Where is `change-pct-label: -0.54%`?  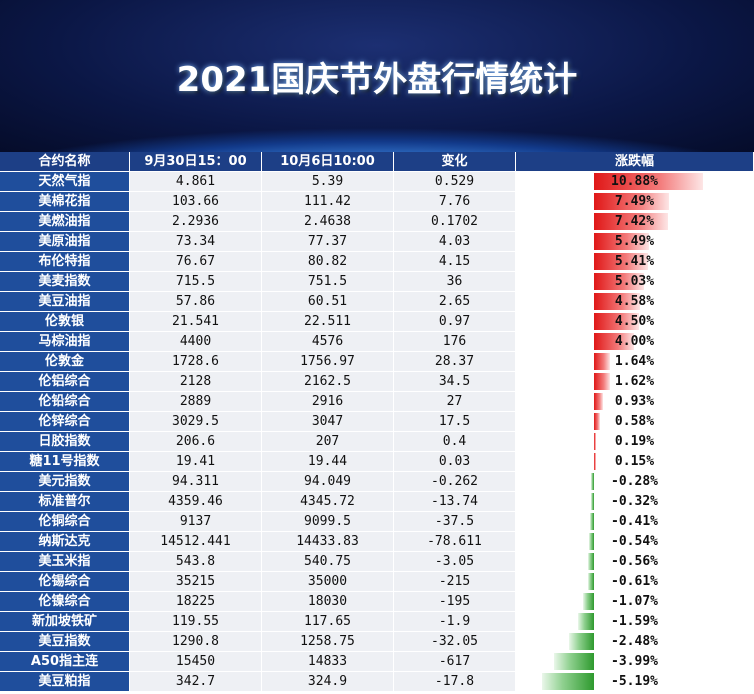 change-pct-label: -0.54% is located at coordinates (634, 541).